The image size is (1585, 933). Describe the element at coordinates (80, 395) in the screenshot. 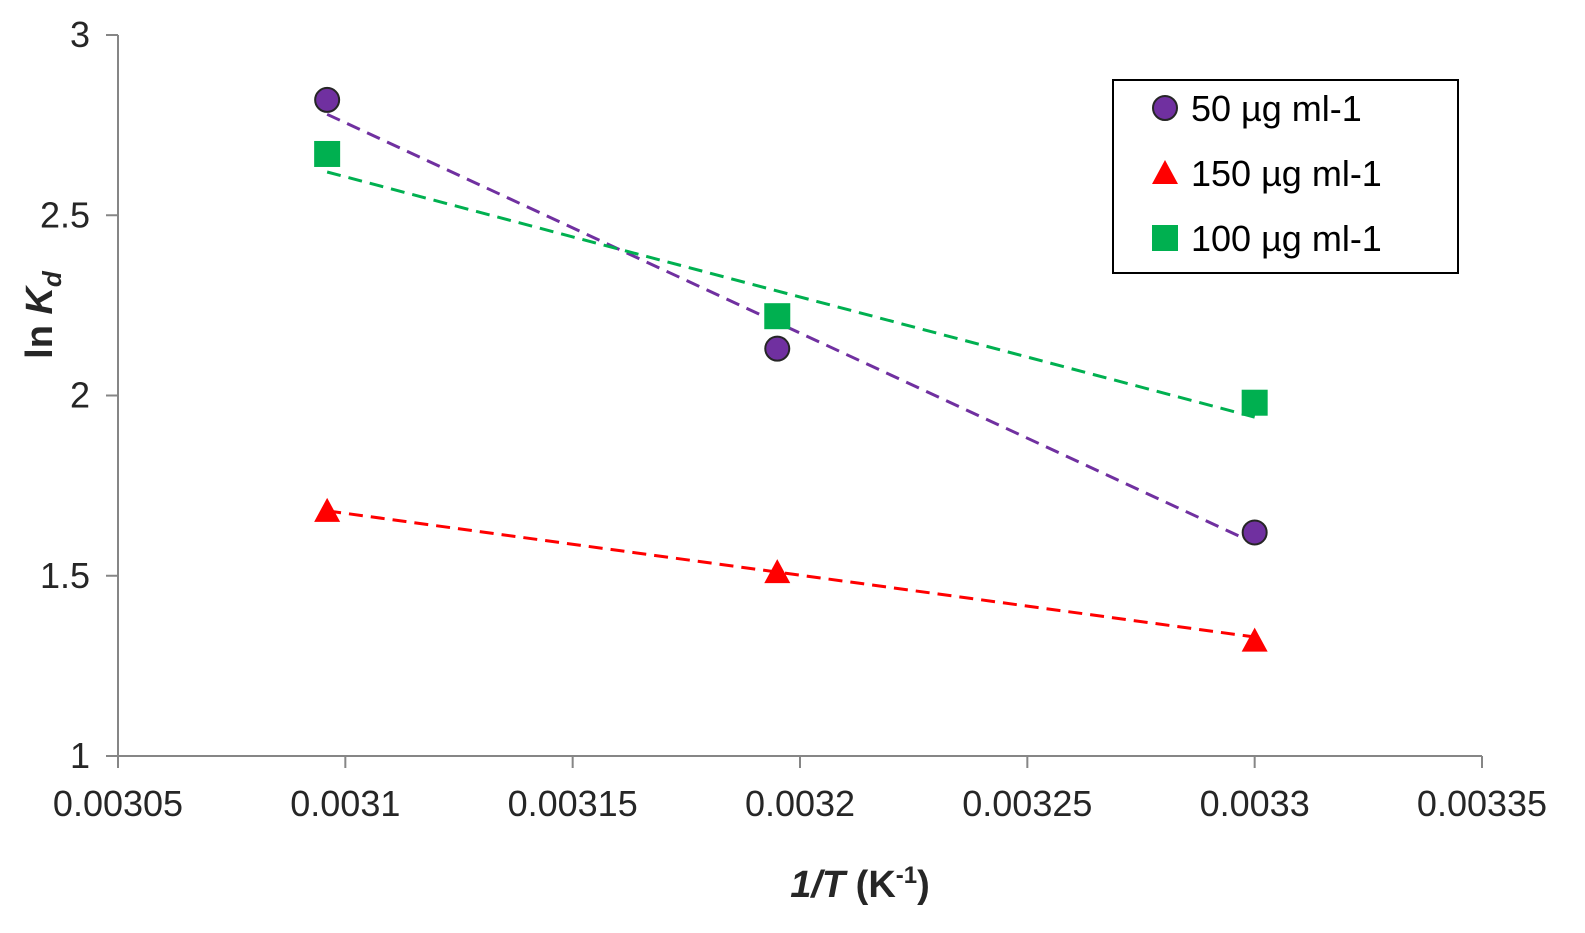

I see `y-tick-label: 2` at that location.